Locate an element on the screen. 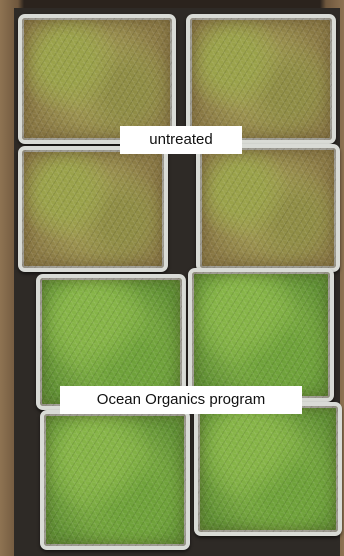 This screenshot has height=556, width=344. untreated-label: untreated is located at coordinates (181, 140).